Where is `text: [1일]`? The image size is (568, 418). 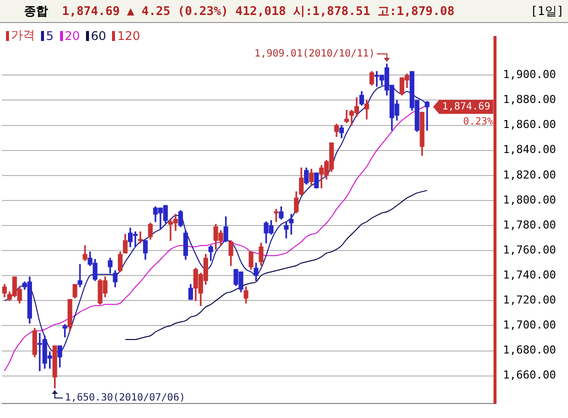 text: [1일] is located at coordinates (547, 11).